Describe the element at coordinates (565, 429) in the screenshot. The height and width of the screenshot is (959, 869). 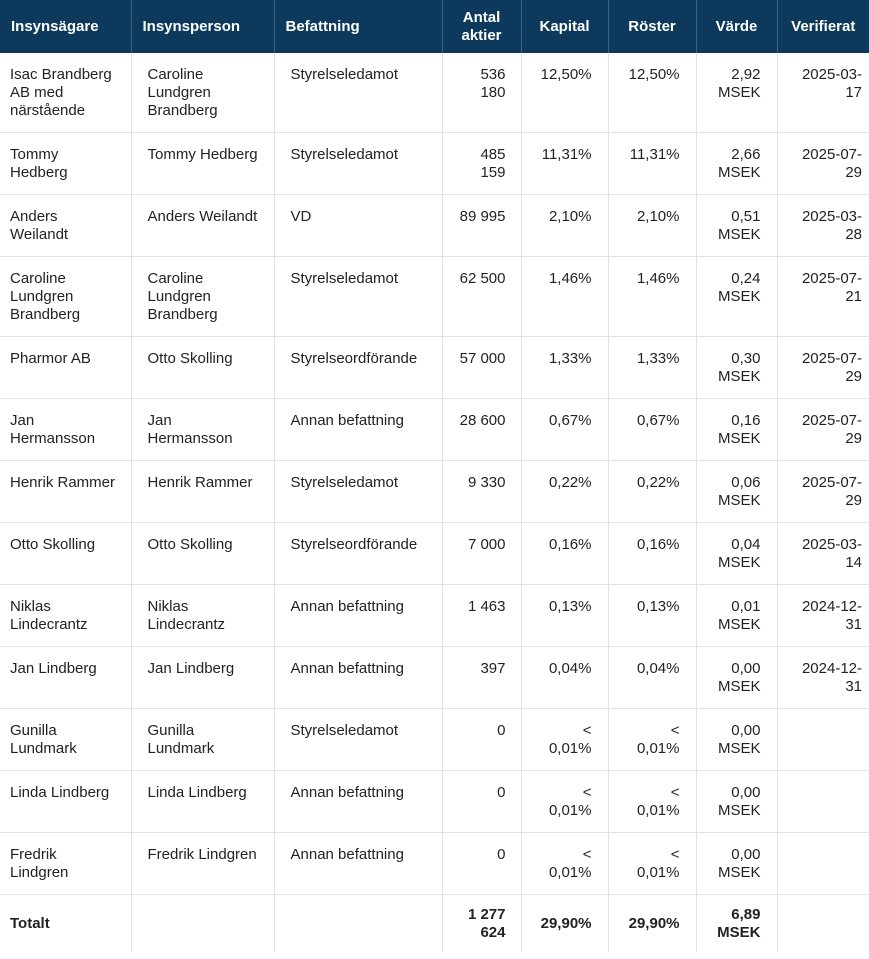
I see `cell-capital: 0,67%` at that location.